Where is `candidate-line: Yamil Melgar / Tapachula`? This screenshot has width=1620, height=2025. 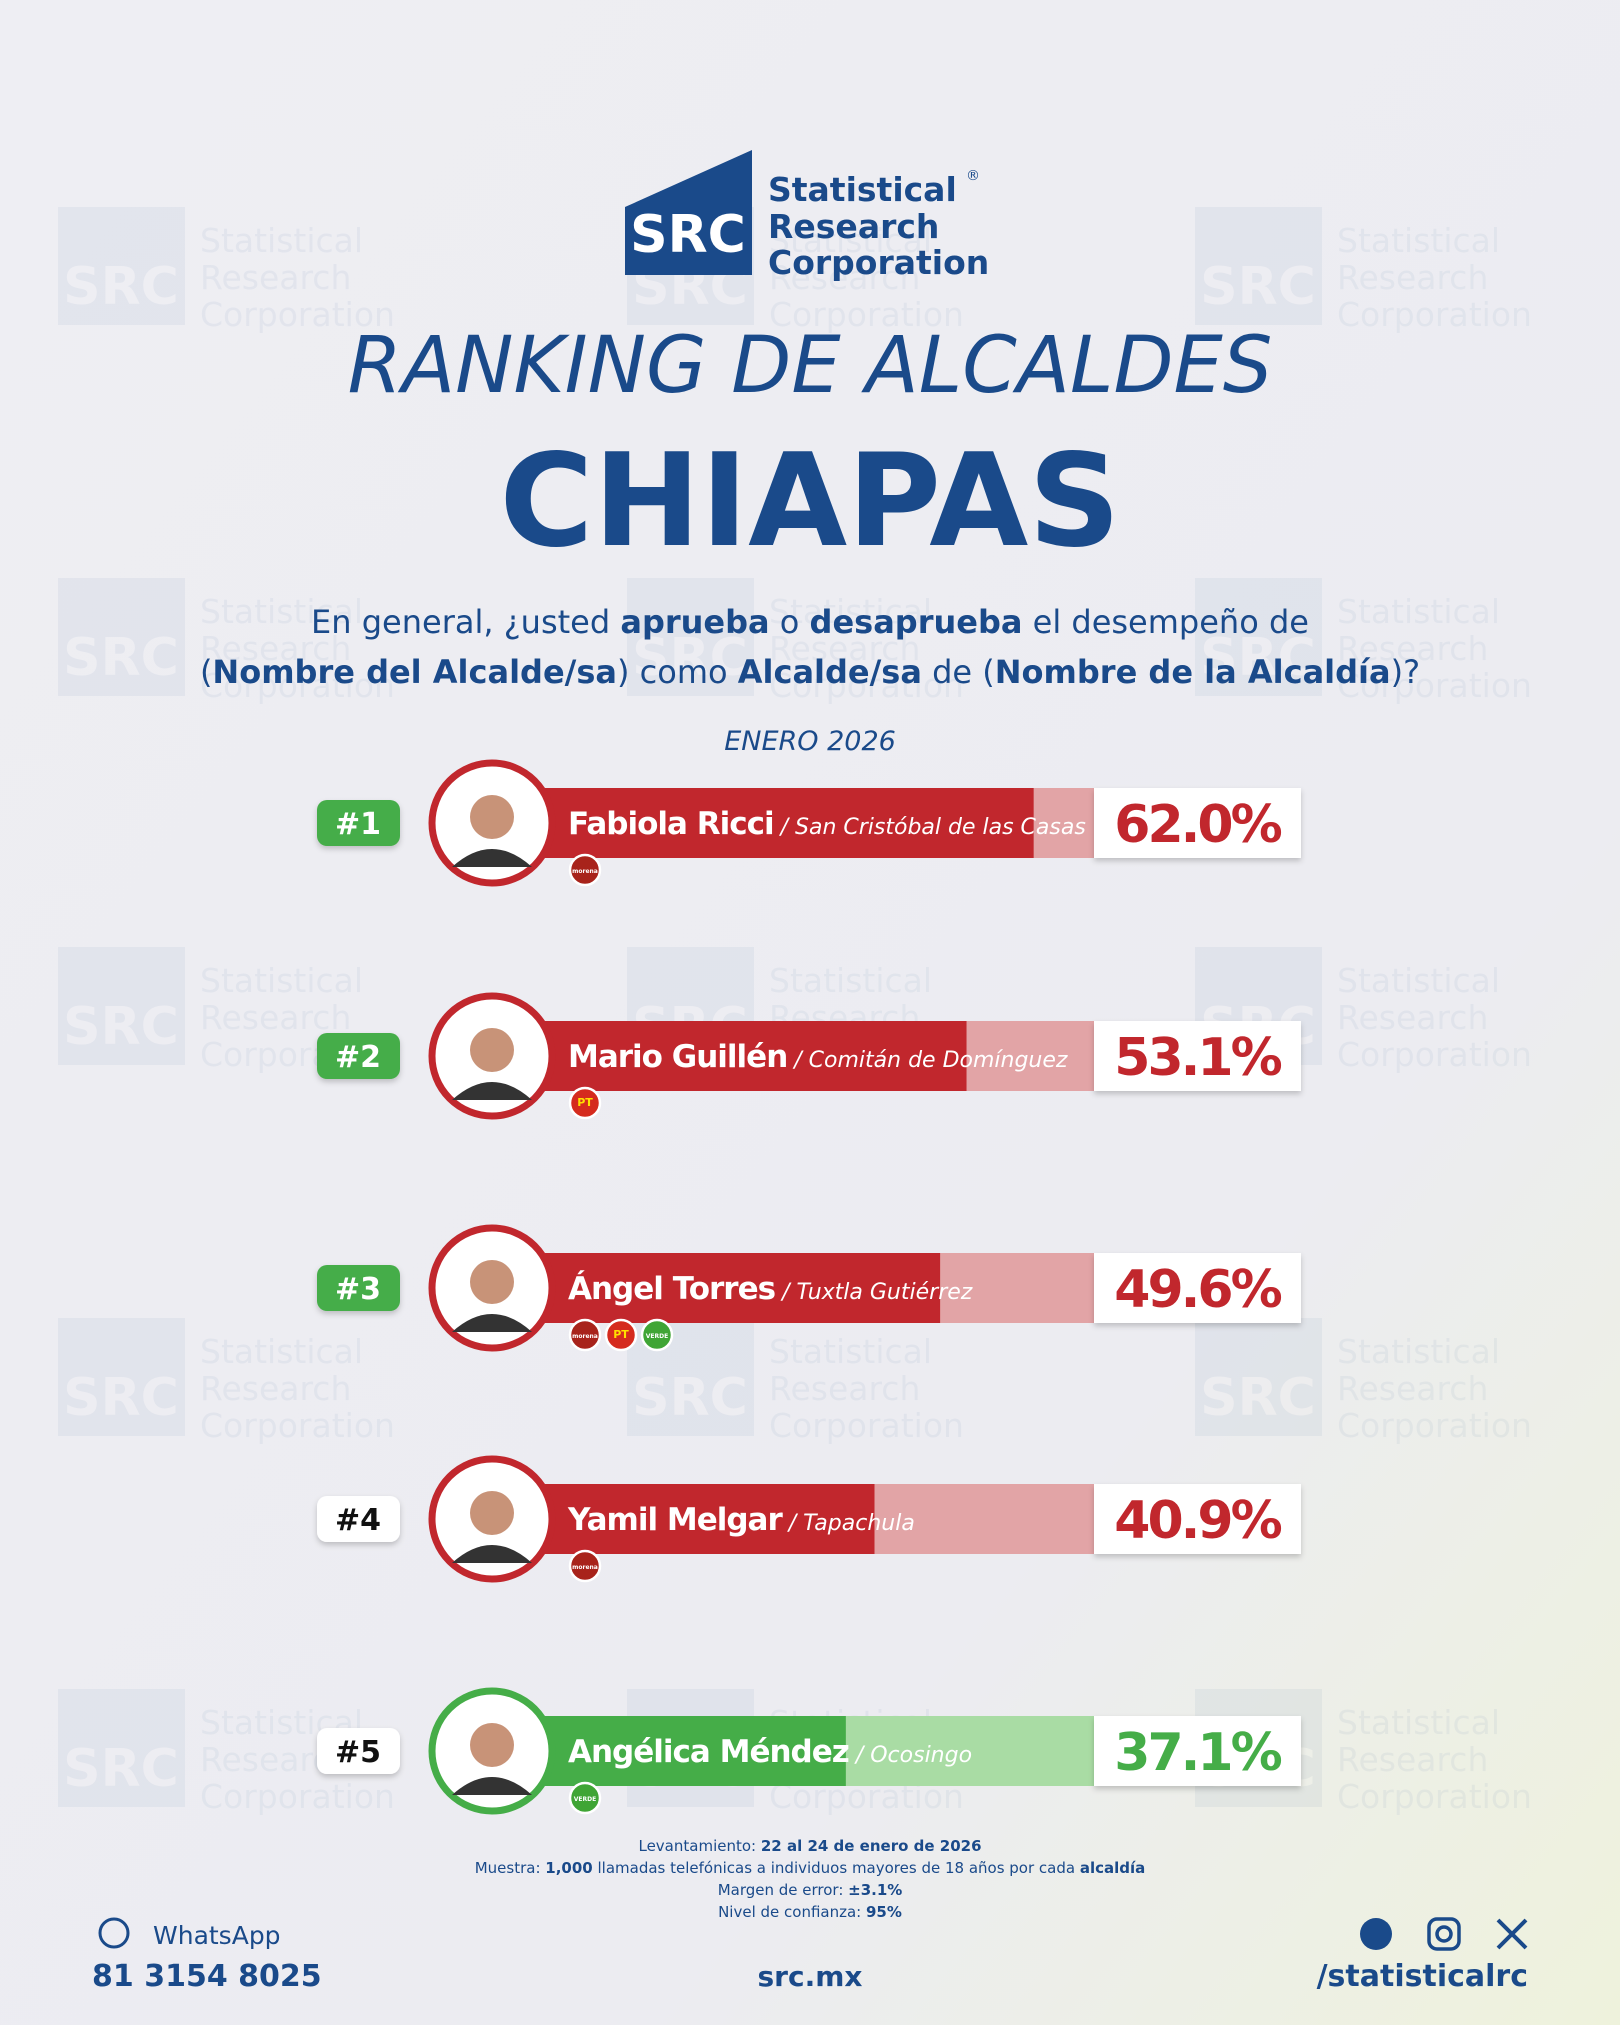
candidate-line: Yamil Melgar / Tapachula is located at coordinates (741, 1520).